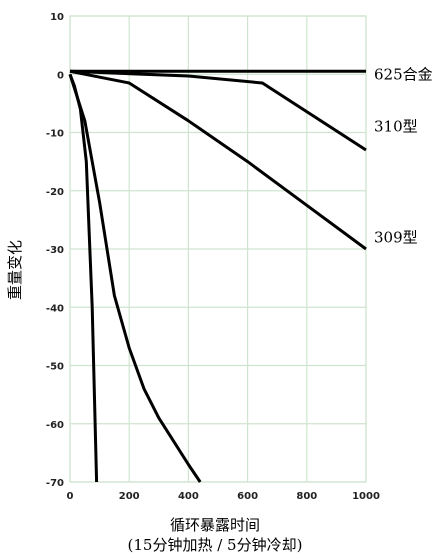 The height and width of the screenshot is (559, 447). I want to click on y-tick-label: -70, so click(55, 483).